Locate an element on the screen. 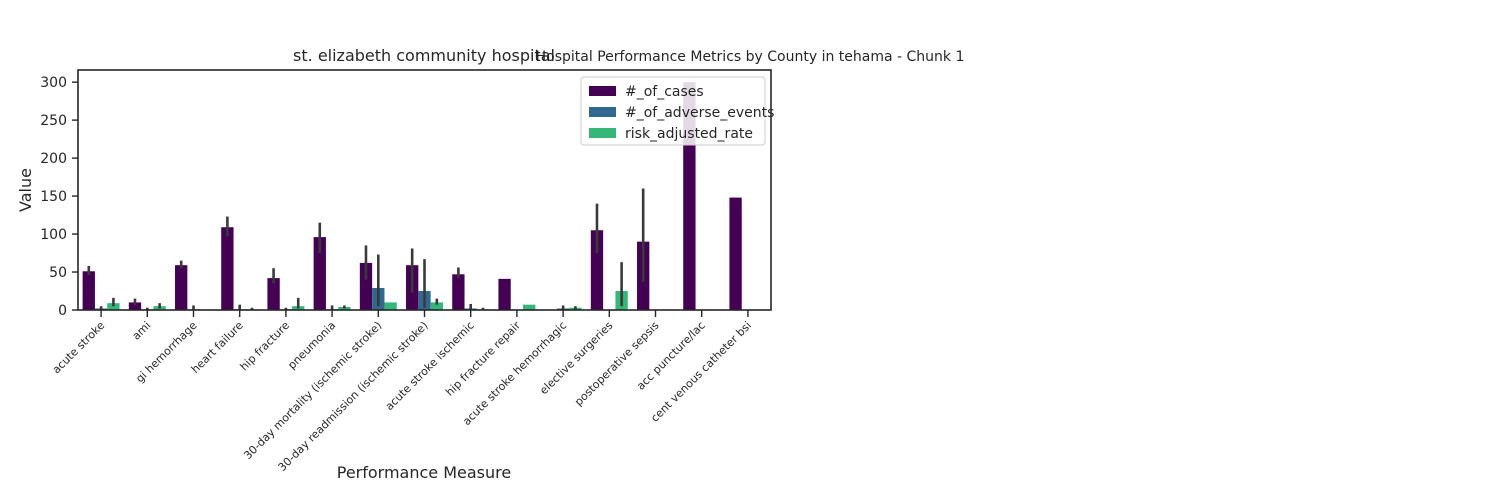 Image resolution: width=1500 pixels, height=500 pixels. x-tick-label: hip fracture is located at coordinates (265, 346).